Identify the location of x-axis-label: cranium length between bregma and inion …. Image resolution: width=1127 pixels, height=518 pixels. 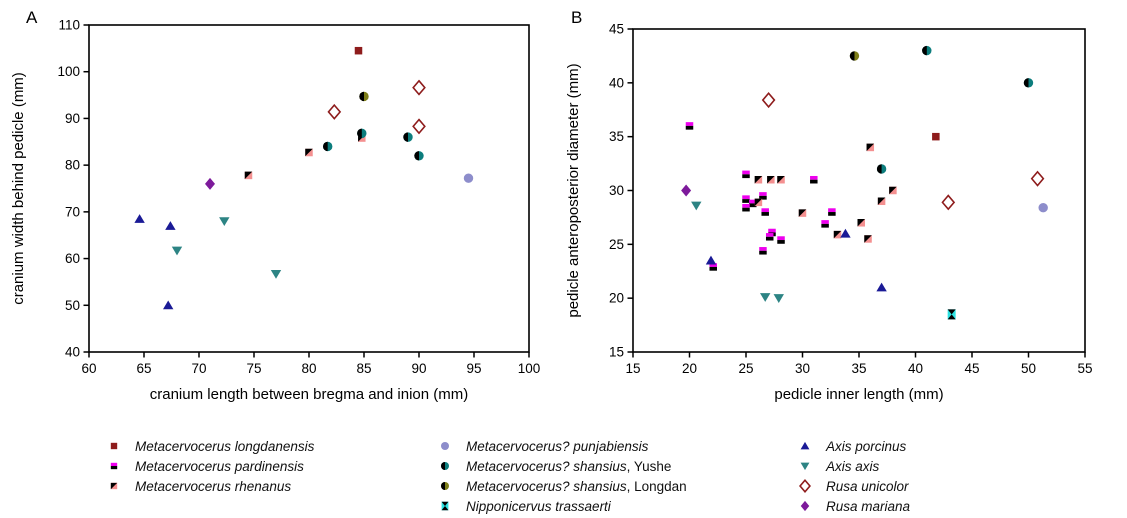
(309, 394).